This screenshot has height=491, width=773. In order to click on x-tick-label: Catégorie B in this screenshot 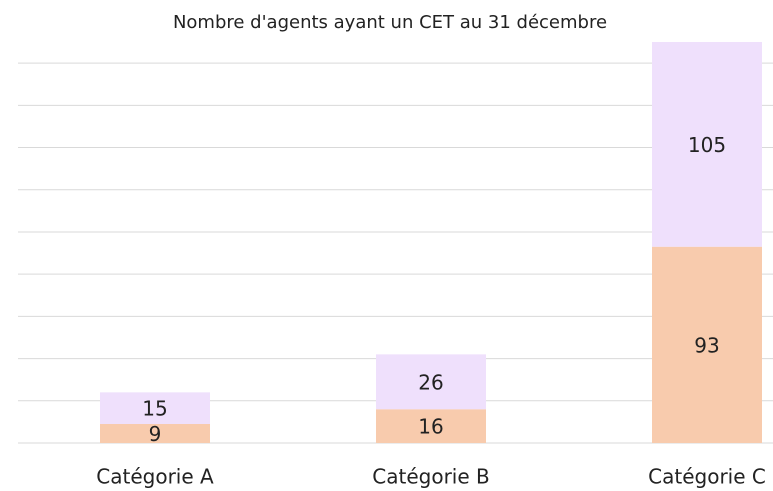, I will do `click(430, 477)`.